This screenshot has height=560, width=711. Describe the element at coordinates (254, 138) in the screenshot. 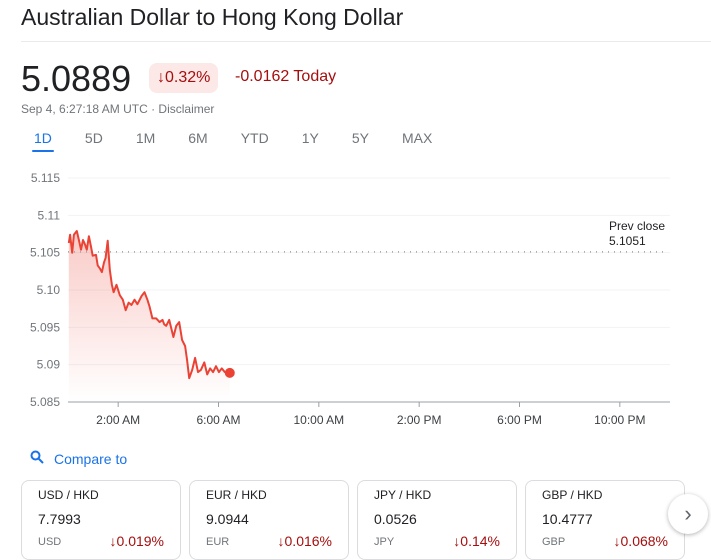

I see `tab-ytd: YTD` at that location.